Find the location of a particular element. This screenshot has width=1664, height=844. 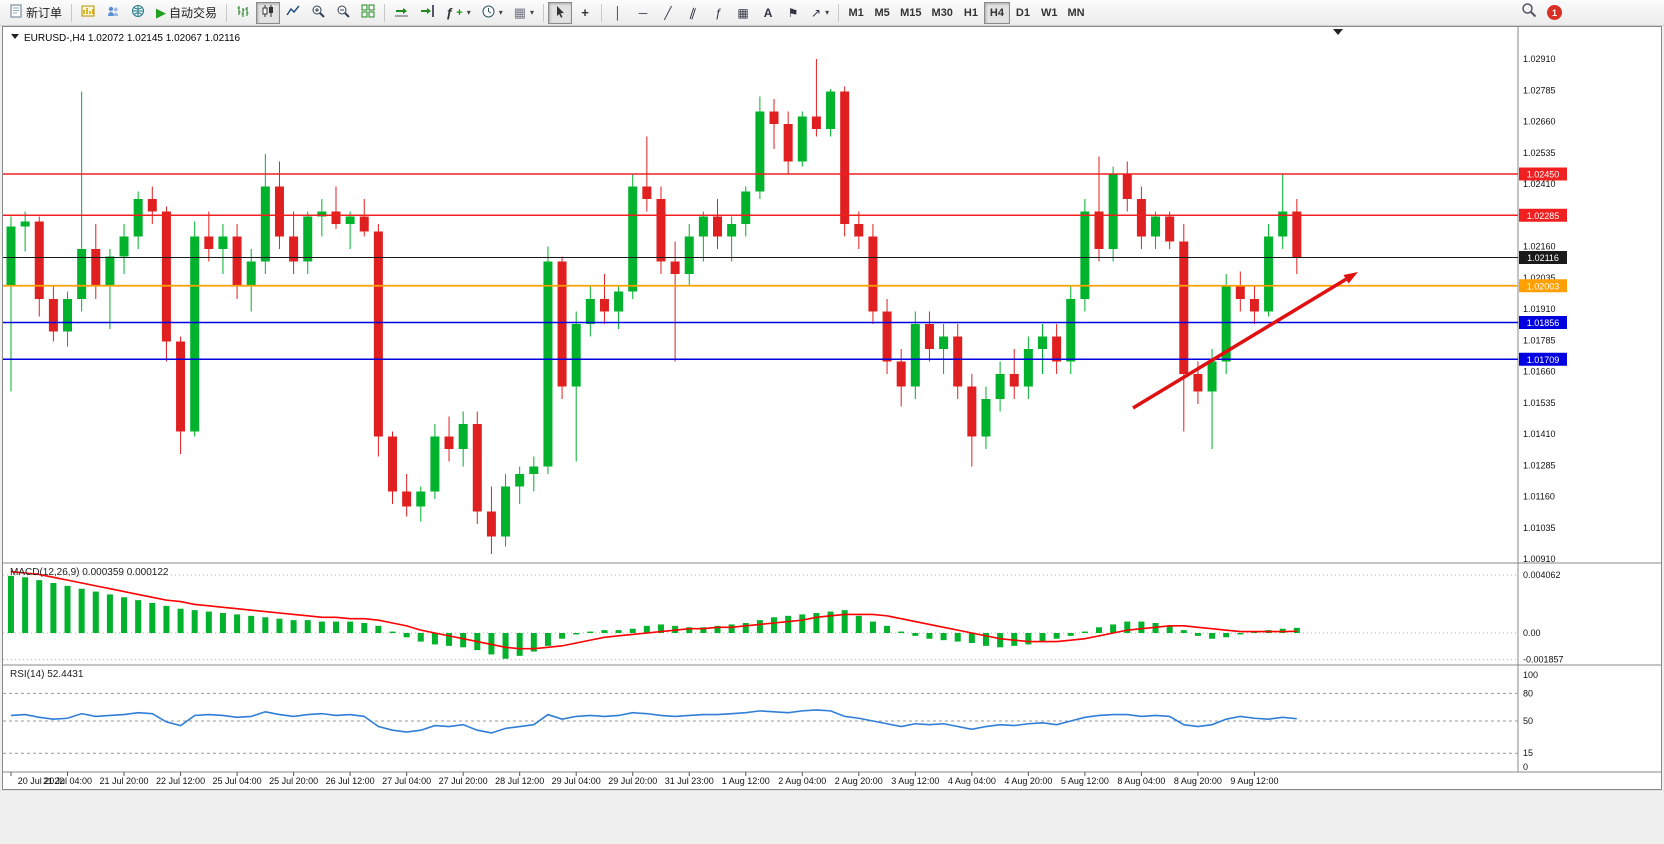

svg-text: 1.01910 is located at coordinates (1539, 309).